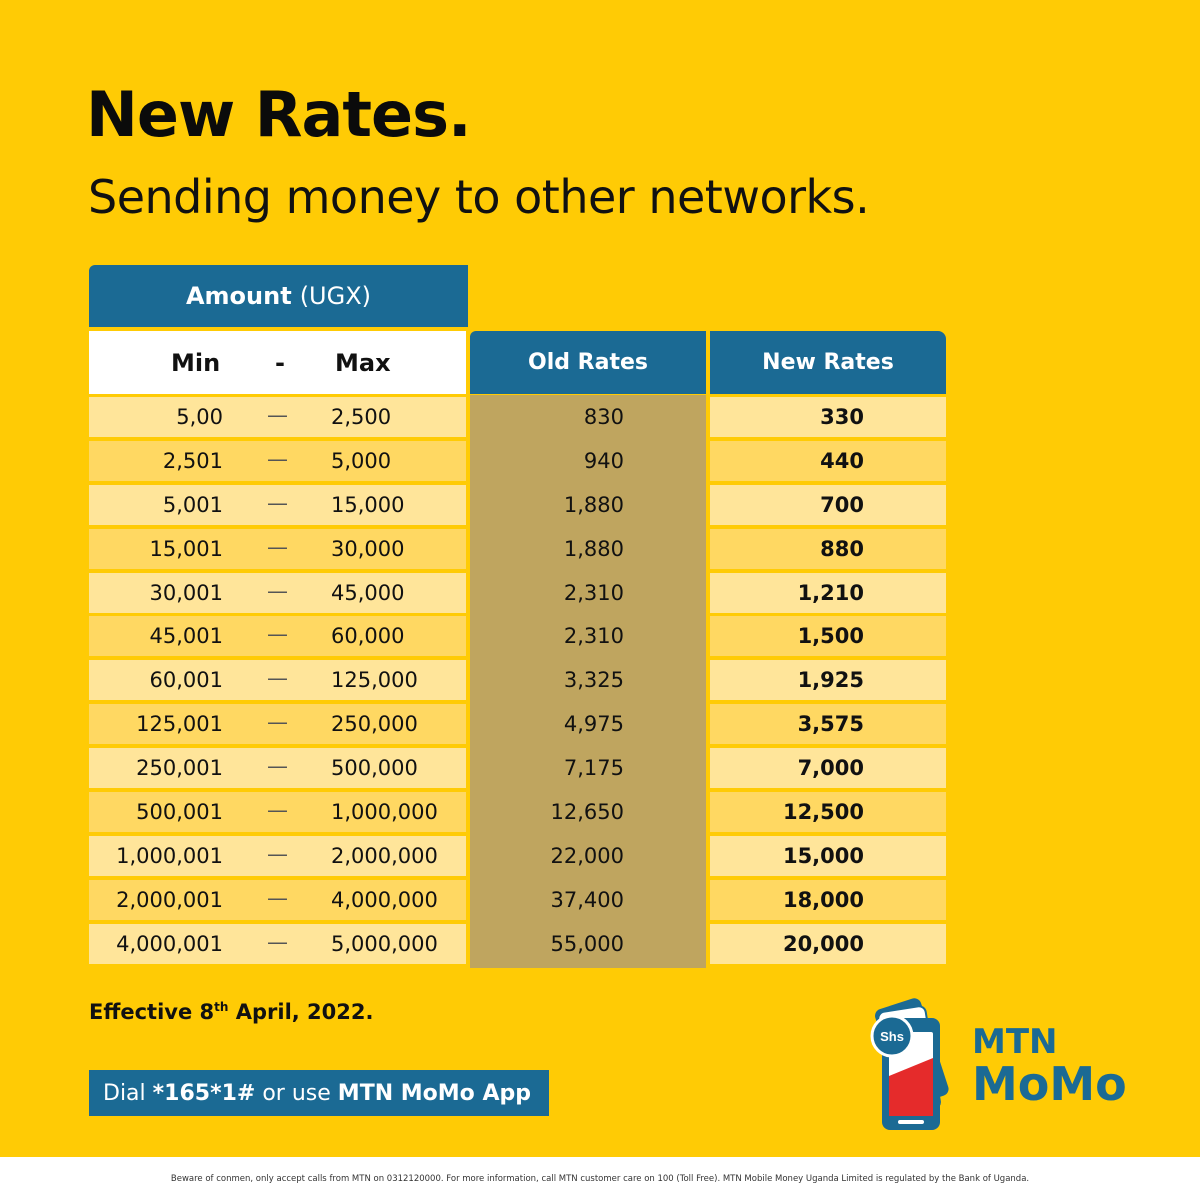 The width and height of the screenshot is (1200, 1200). Describe the element at coordinates (124, 1093) in the screenshot. I see `dial-prefix: Dial` at that location.